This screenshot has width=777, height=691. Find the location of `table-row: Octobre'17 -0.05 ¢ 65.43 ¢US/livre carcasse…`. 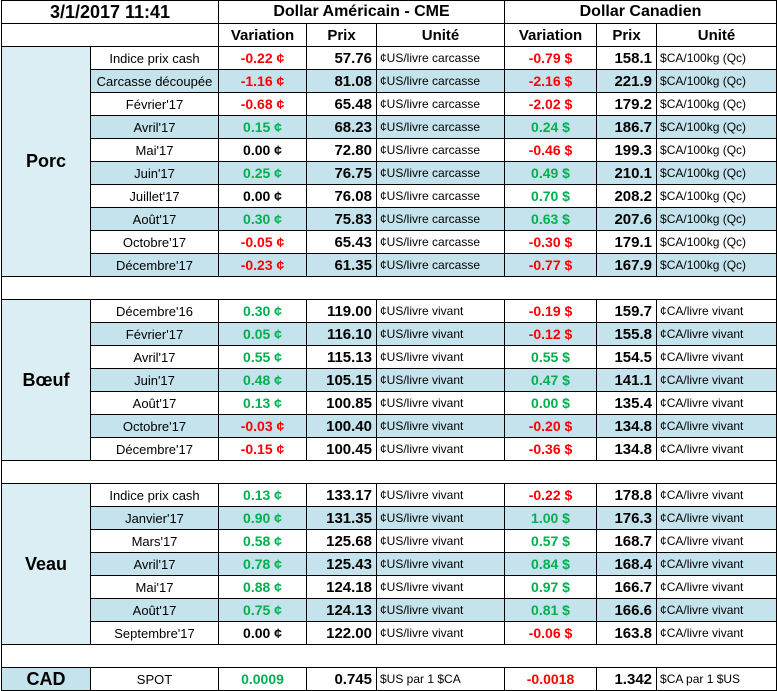

table-row: Octobre'17 -0.05 ¢ 65.43 ¢US/livre carcasse… is located at coordinates (389, 242).